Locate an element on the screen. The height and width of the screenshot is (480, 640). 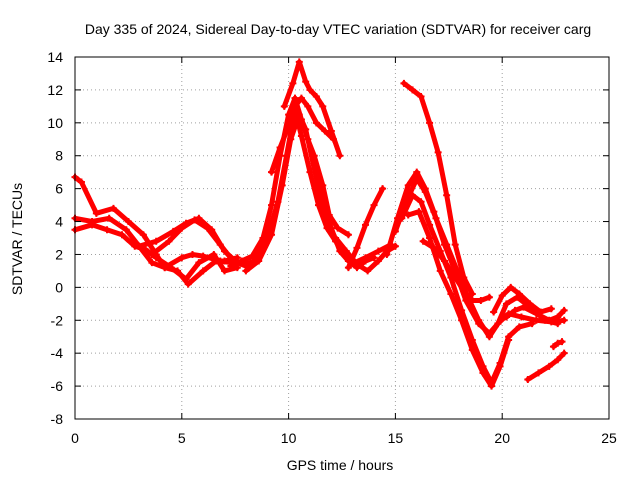
x-tick-label: 10 is located at coordinates (289, 438).